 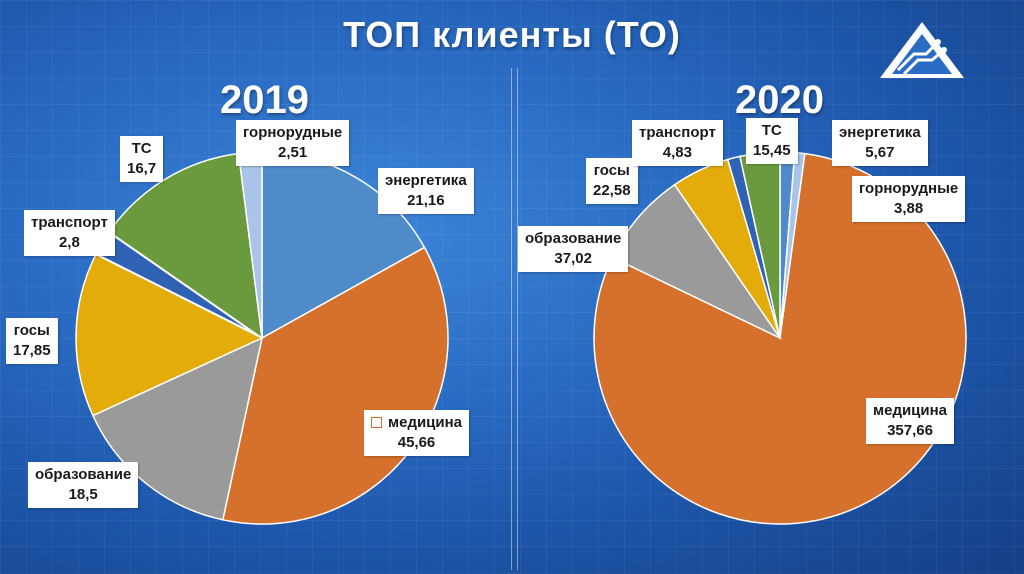 I want to click on slide-title: ТОП клиенты (ТО), so click(x=512, y=34).